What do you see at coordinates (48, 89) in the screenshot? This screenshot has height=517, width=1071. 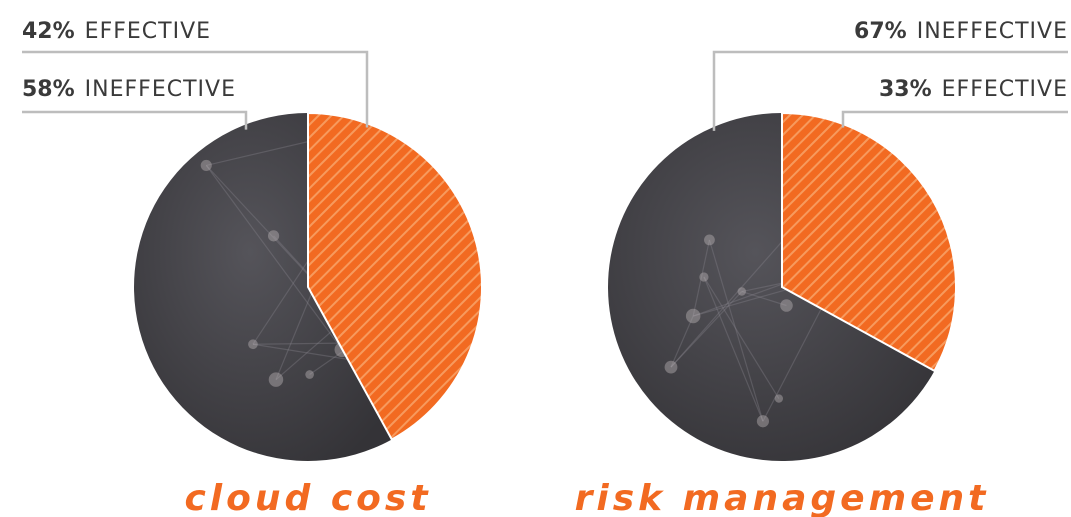 I see `slice-percent: 58%` at bounding box center [48, 89].